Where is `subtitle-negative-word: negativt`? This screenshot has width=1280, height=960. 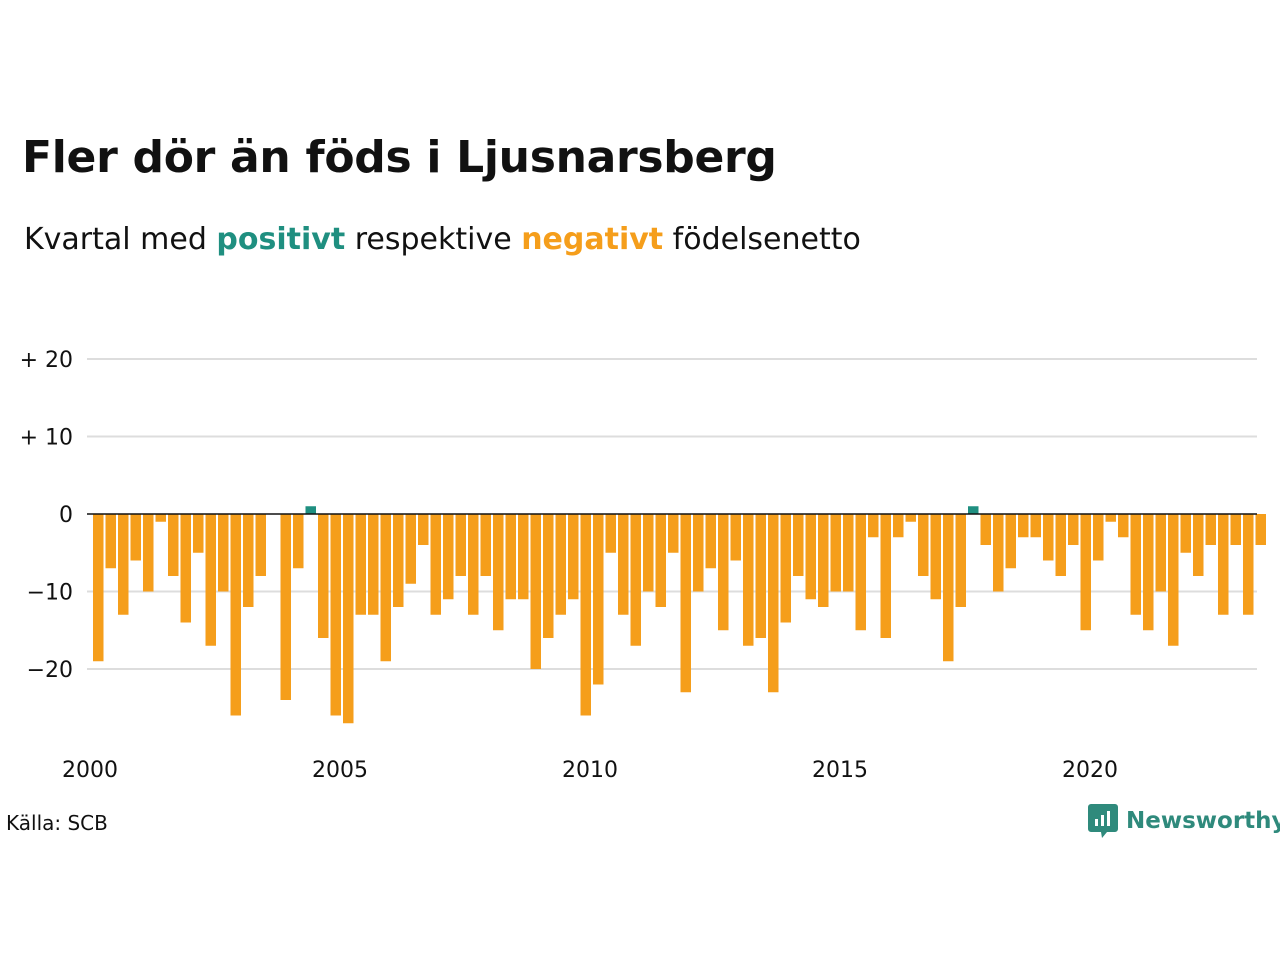
subtitle-negative-word: negativt is located at coordinates (592, 239).